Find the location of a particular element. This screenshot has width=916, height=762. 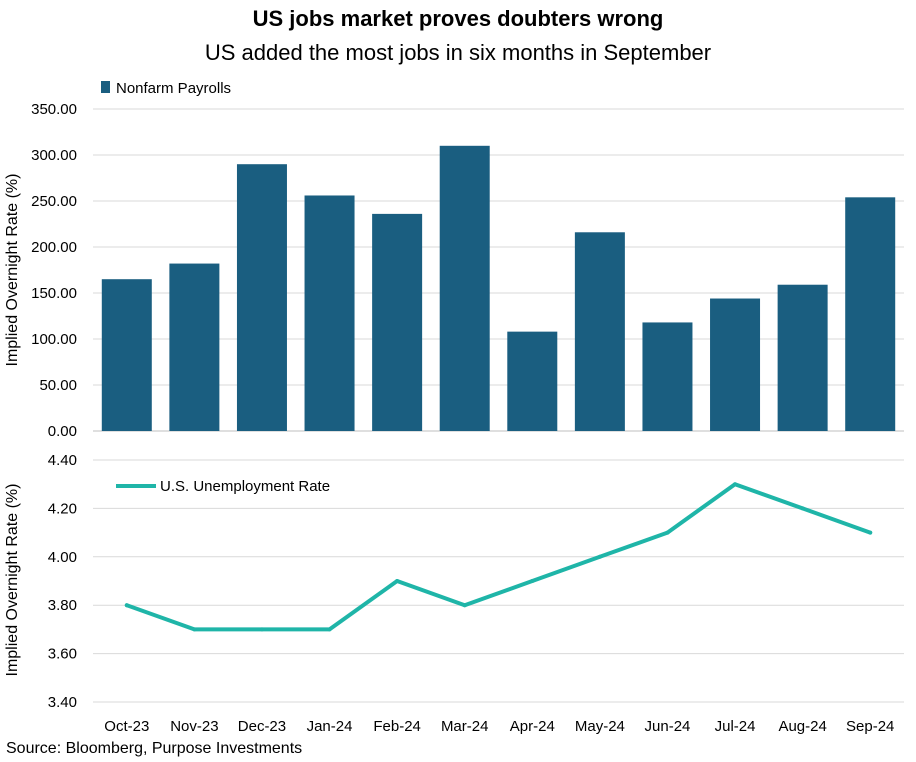

payrolls-y-tick-label: 100.00 is located at coordinates (54, 339).